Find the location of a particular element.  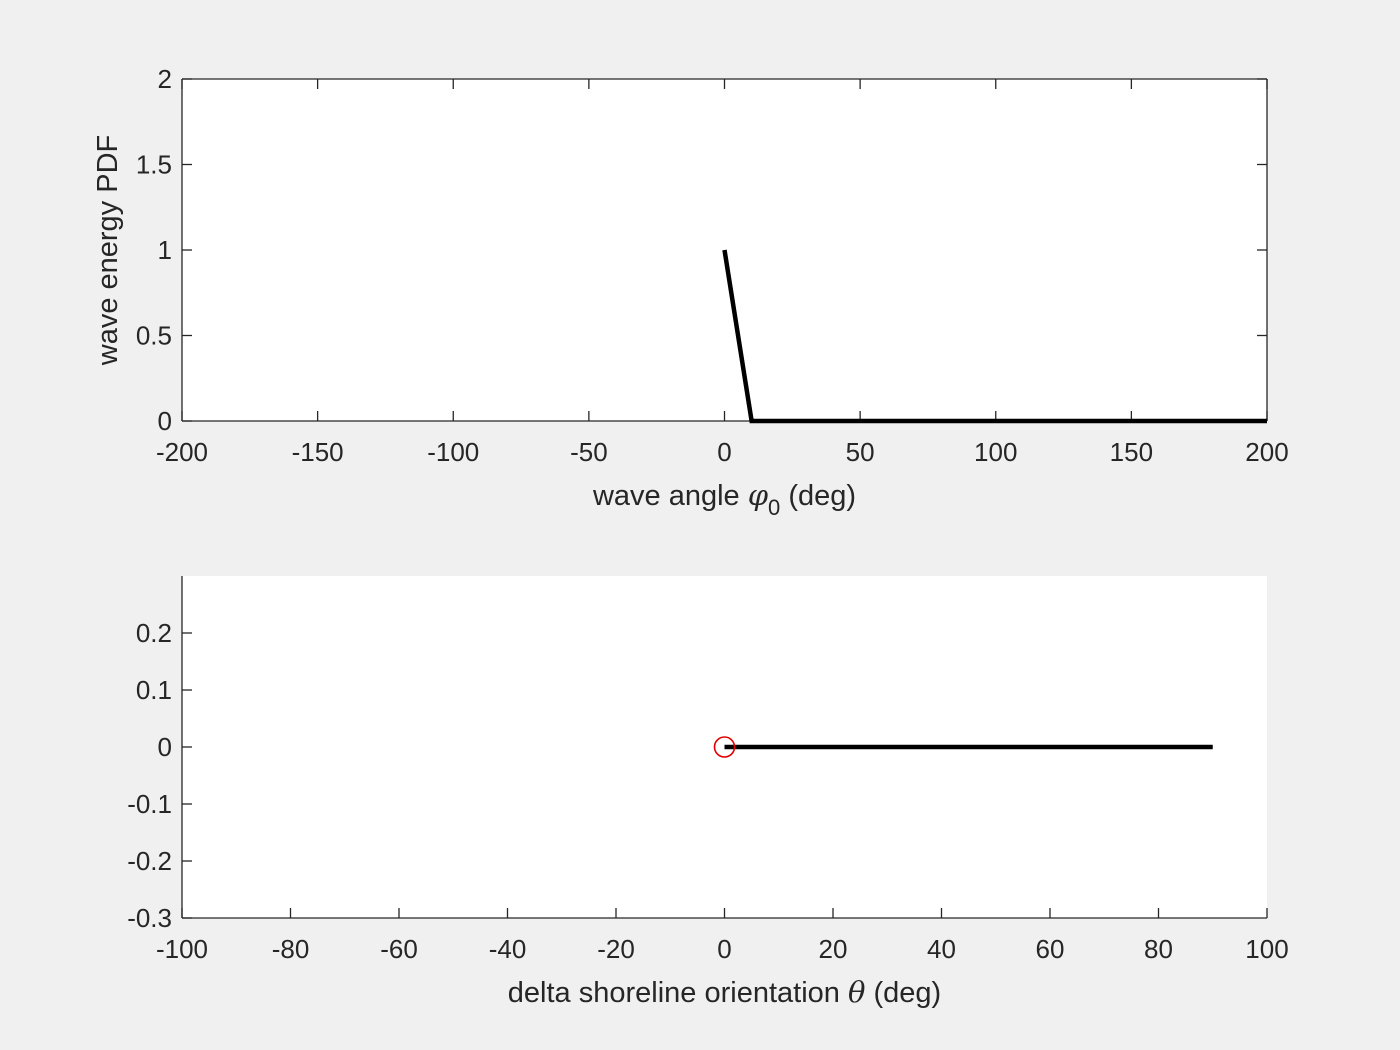

y-tick-label: 1 is located at coordinates (165, 250).